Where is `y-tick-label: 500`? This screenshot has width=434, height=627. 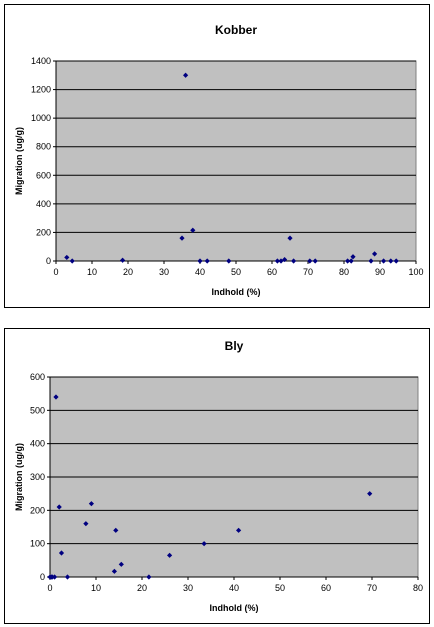 y-tick-label: 500 is located at coordinates (37, 410).